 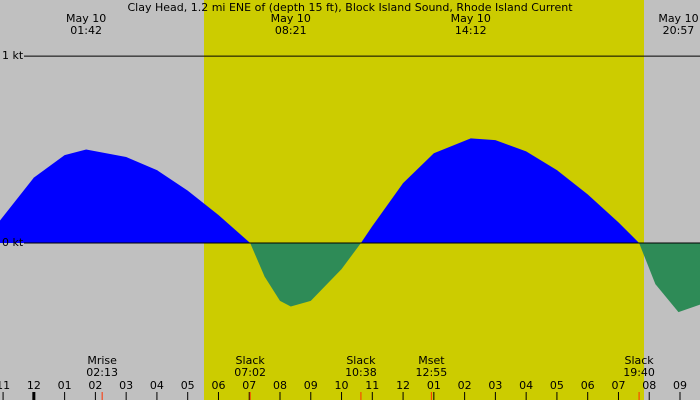 I want to click on y-tick-label: 0 kt, so click(x=13, y=242).